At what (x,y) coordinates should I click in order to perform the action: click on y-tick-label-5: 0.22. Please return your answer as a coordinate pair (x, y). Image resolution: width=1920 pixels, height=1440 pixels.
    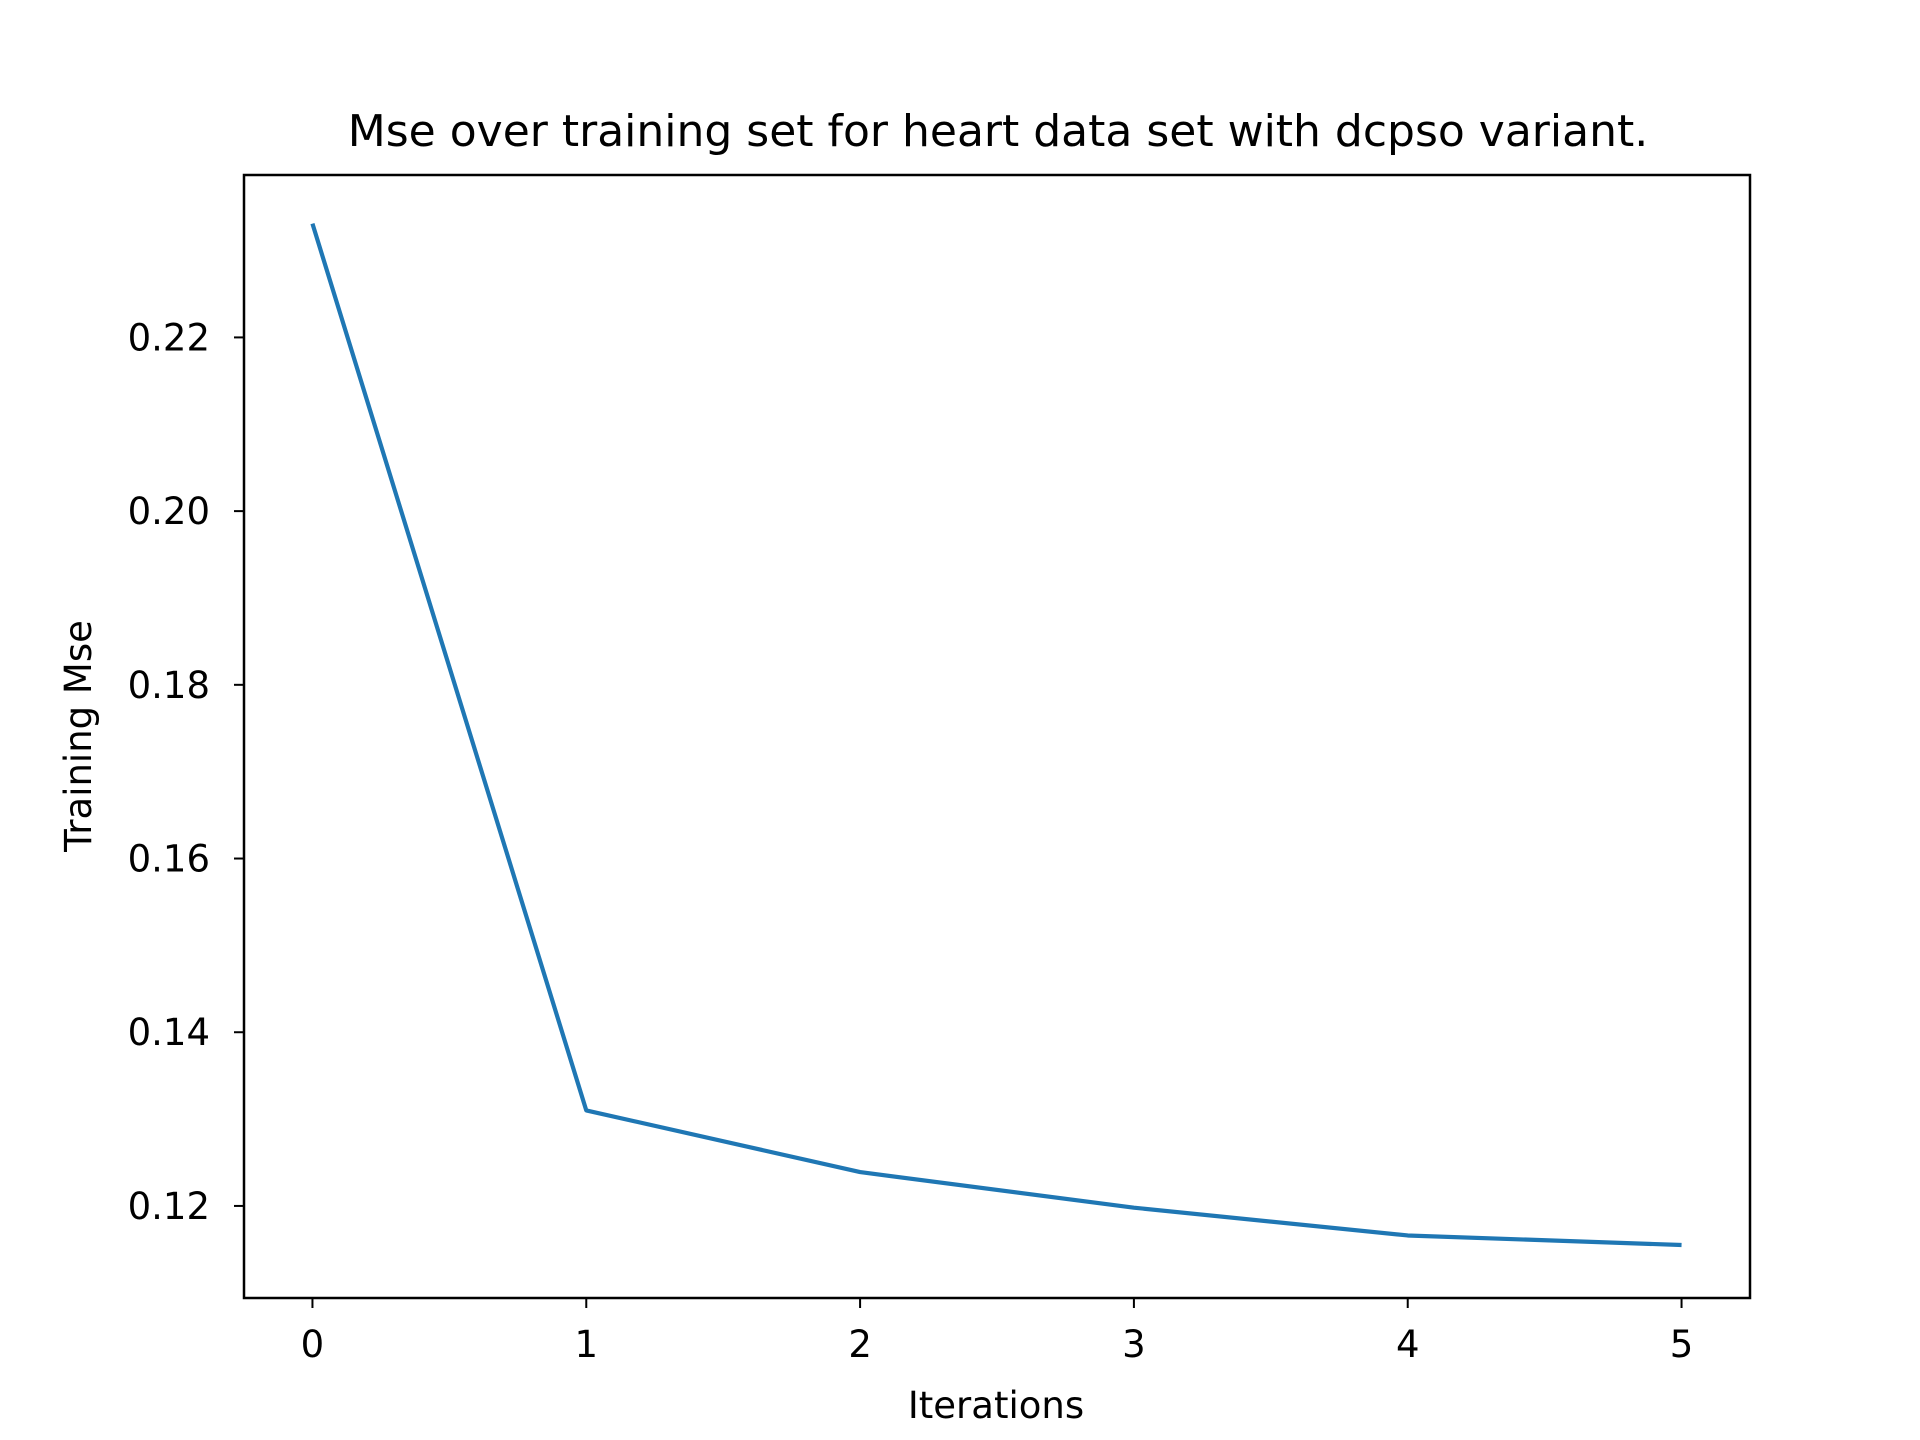
    Looking at the image, I should click on (169, 337).